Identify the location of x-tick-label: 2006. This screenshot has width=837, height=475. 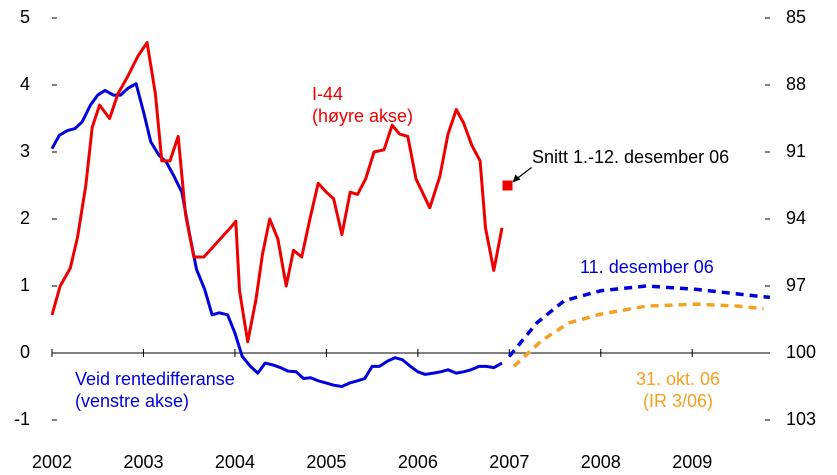
(418, 462).